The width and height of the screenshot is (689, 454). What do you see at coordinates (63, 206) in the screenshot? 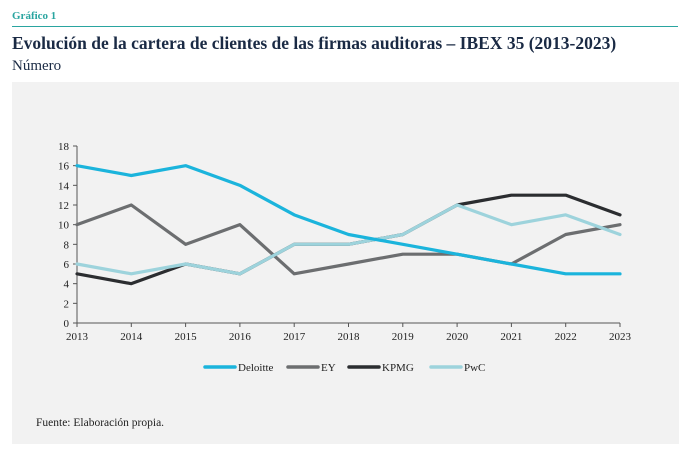
I see `y-tick-label: 12` at bounding box center [63, 206].